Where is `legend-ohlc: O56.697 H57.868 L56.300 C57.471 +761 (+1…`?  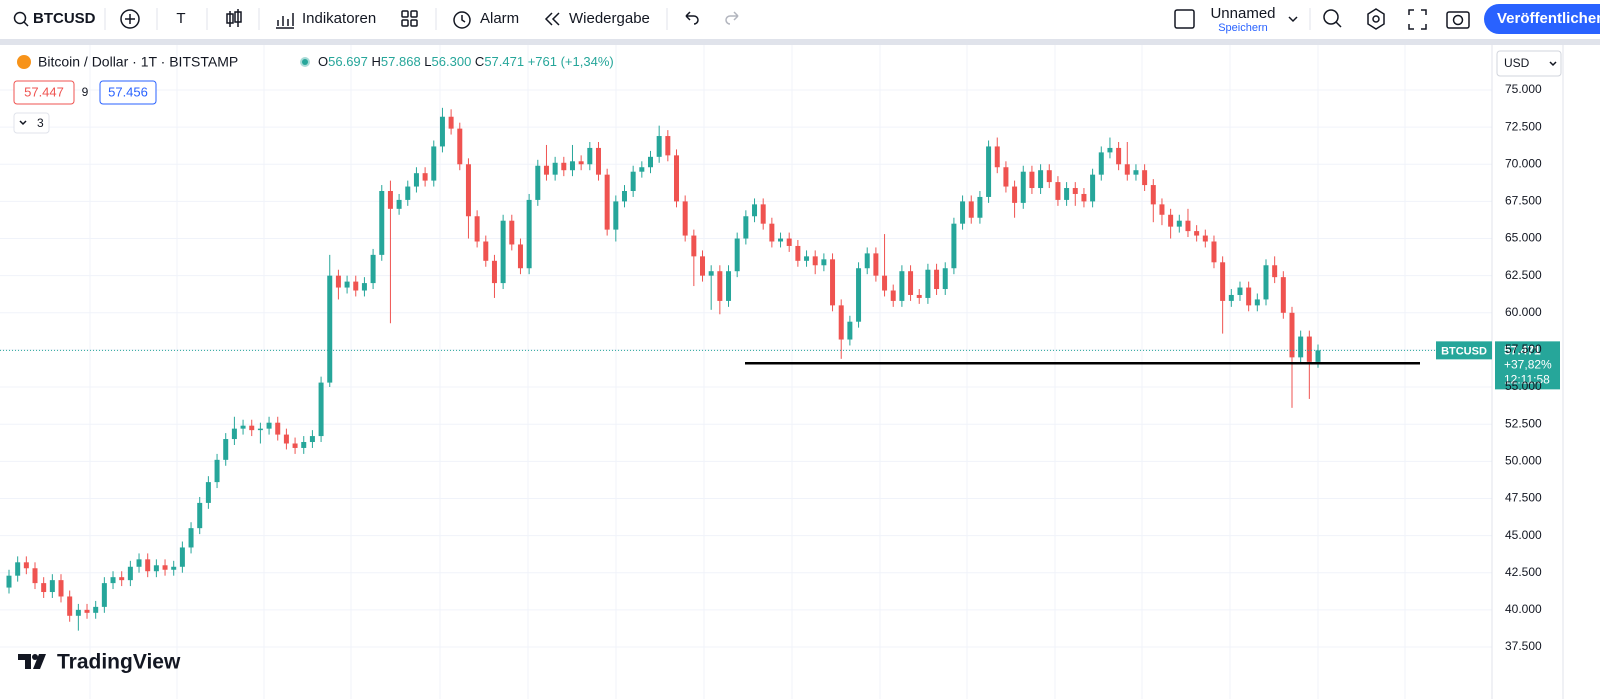 legend-ohlc: O56.697 H57.868 L56.300 C57.471 +761 (+1… is located at coordinates (466, 61).